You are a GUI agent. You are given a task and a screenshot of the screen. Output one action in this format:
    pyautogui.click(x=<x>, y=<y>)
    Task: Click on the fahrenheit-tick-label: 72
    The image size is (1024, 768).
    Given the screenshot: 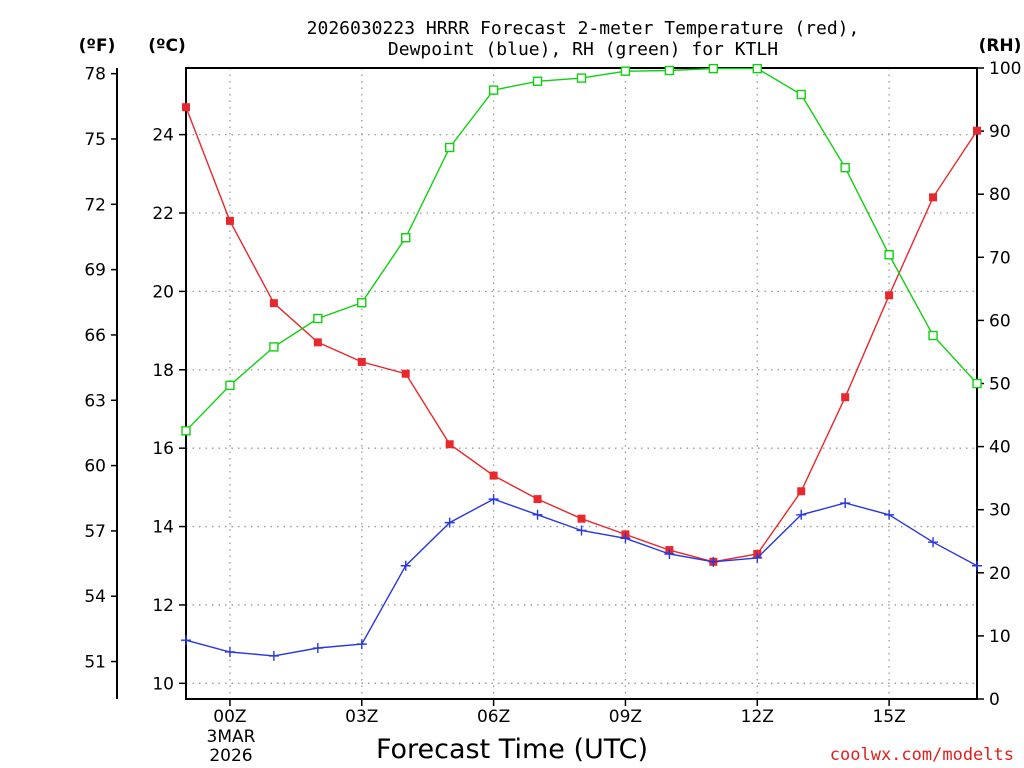 What is the action you would take?
    pyautogui.click(x=95, y=205)
    